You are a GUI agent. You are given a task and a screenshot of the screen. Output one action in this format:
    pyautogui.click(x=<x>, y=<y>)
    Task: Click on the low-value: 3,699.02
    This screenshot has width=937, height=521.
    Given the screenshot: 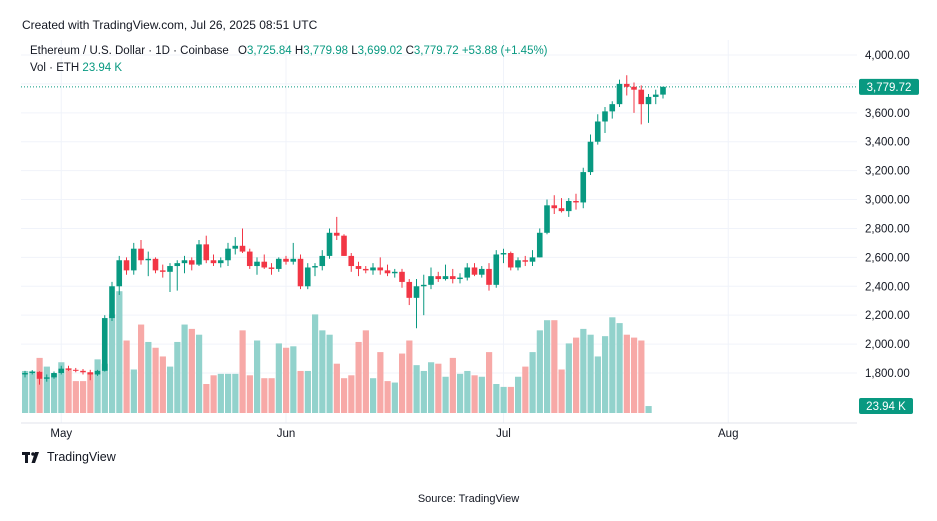 What is the action you would take?
    pyautogui.click(x=380, y=51)
    